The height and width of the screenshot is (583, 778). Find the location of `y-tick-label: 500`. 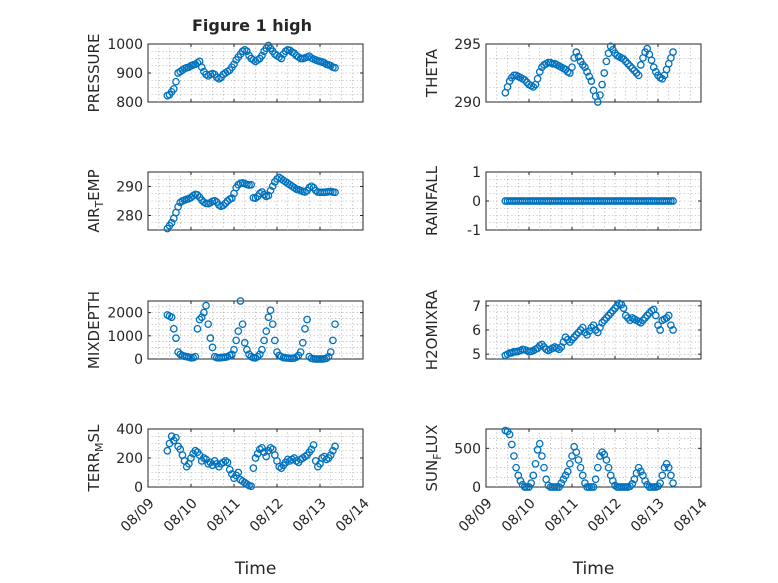

y-tick-label: 500 is located at coordinates (467, 449).